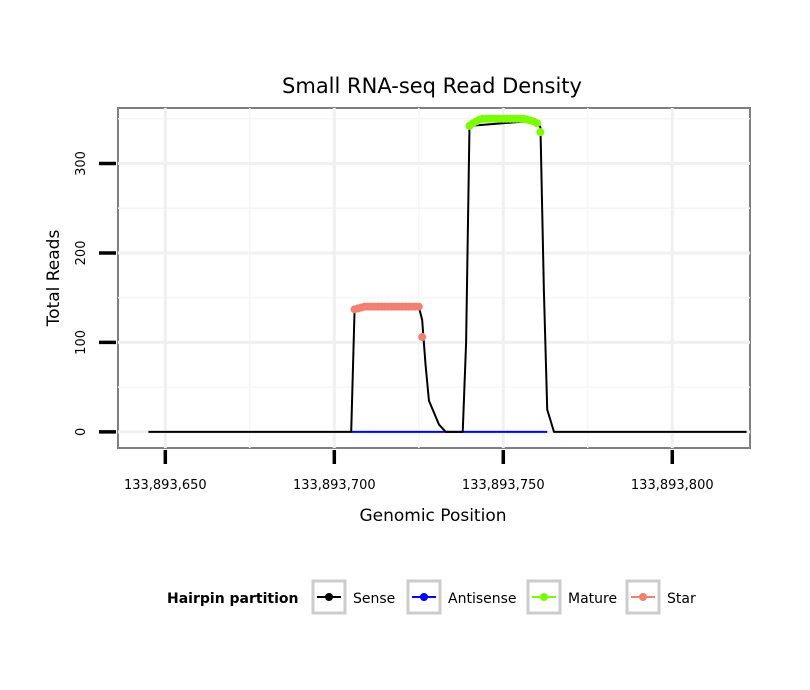 This screenshot has width=810, height=690. I want to click on legend-item-mature: Mature, so click(571, 597).